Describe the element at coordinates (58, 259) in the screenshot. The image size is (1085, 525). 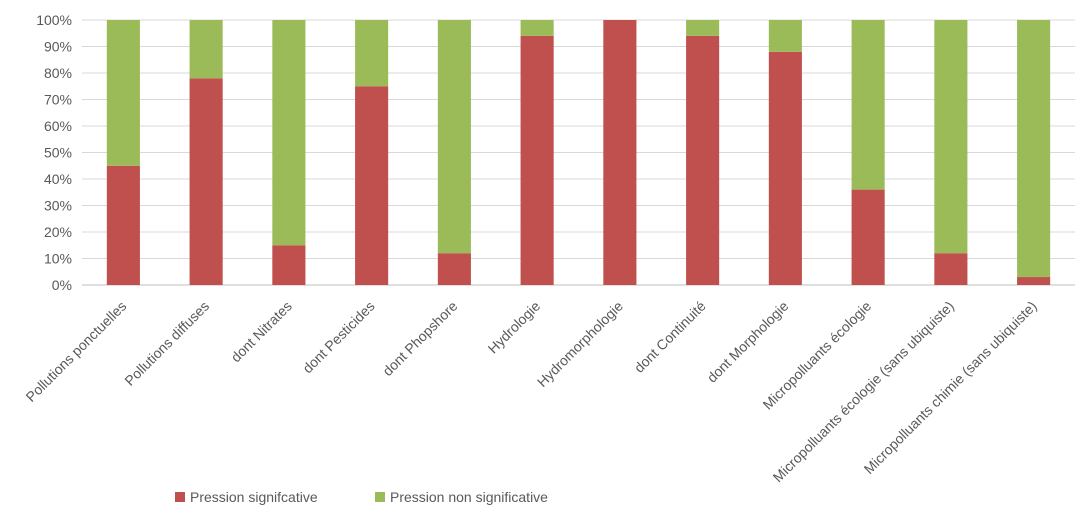
I see `y-tick-label: 10%` at that location.